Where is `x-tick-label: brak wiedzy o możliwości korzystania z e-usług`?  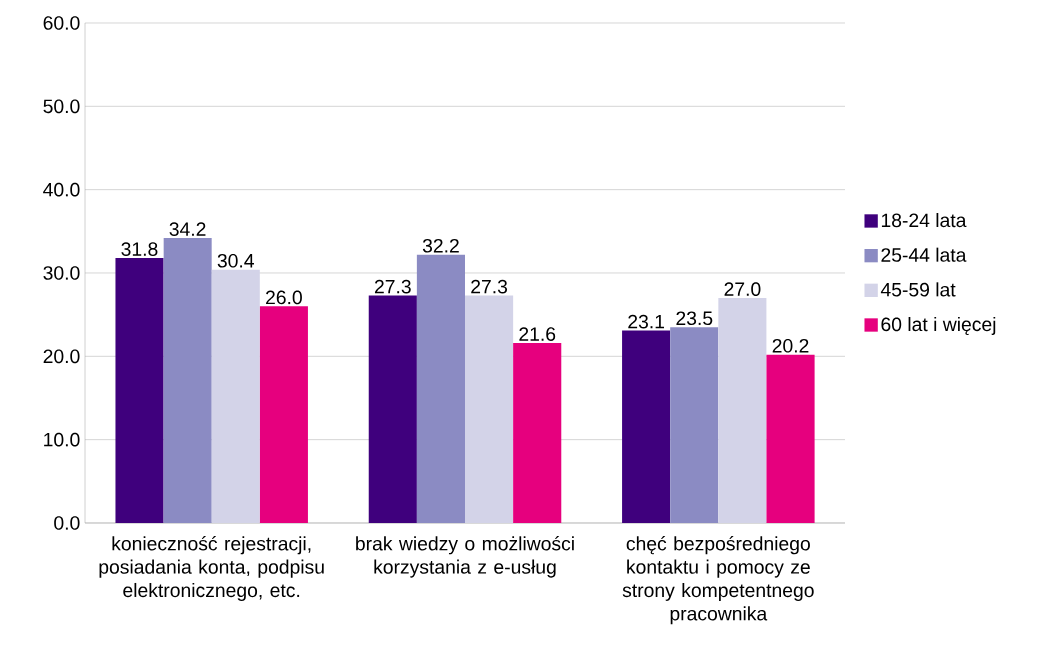 x-tick-label: brak wiedzy o możliwości korzystania z e-usług is located at coordinates (465, 557).